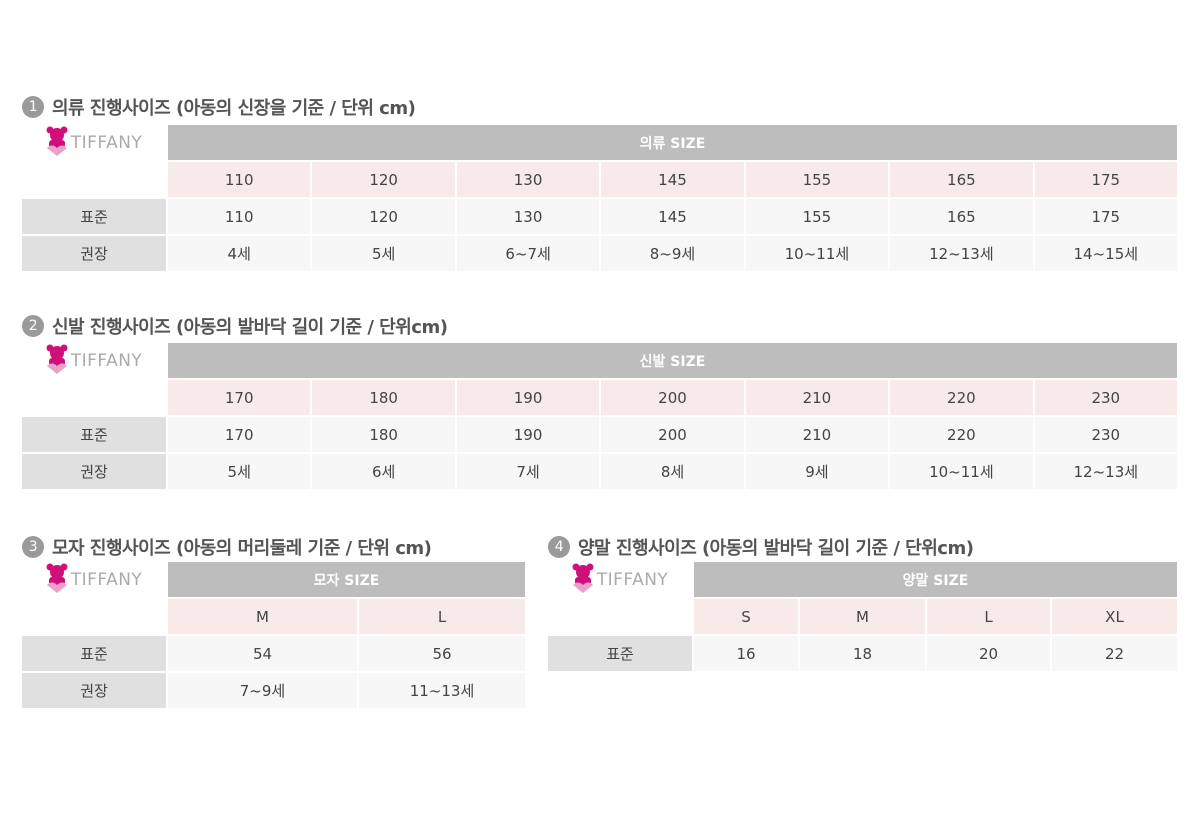  What do you see at coordinates (383, 471) in the screenshot?
I see `value-cell: 6세` at bounding box center [383, 471].